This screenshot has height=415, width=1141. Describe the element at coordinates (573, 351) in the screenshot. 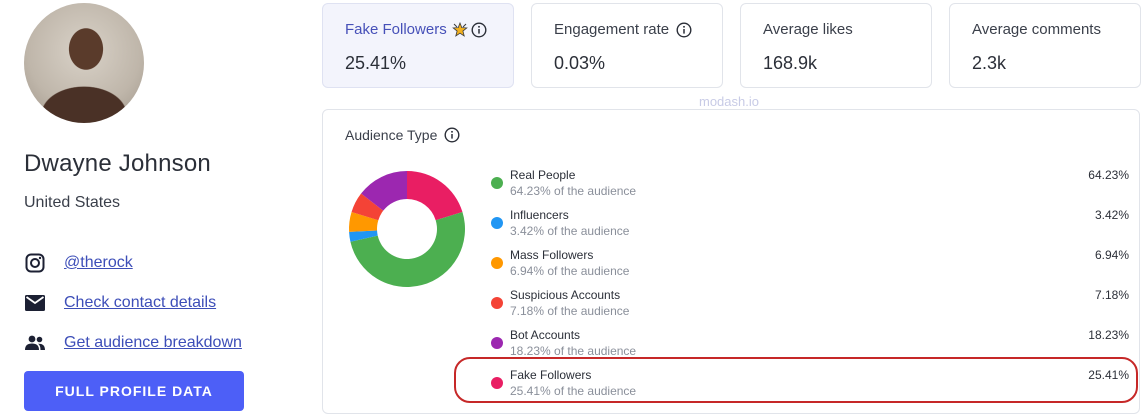

I see `legend-sub: 18.23% of the audience` at that location.